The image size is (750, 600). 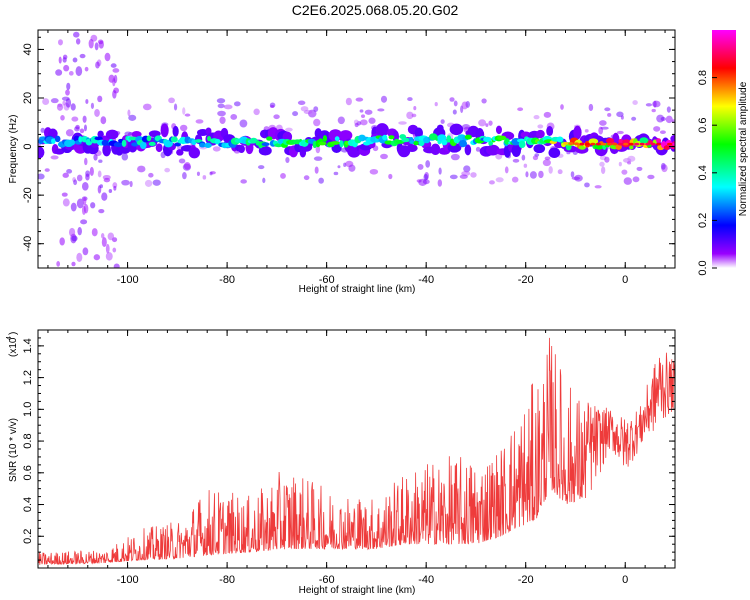 What do you see at coordinates (28, 98) in the screenshot?
I see `y-tick-label: 20` at bounding box center [28, 98].